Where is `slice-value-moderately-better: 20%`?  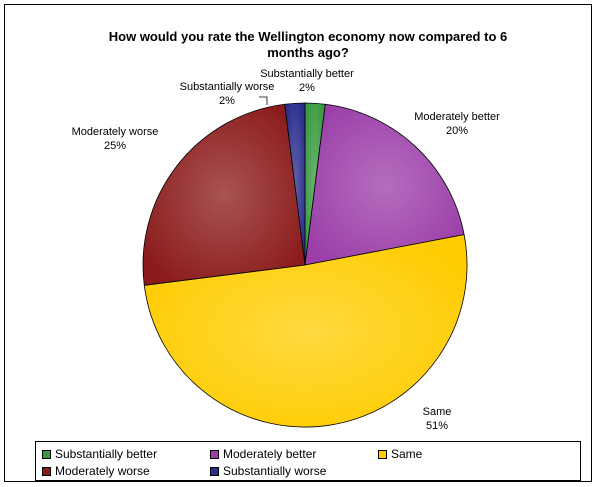
slice-value-moderately-better: 20% is located at coordinates (457, 131).